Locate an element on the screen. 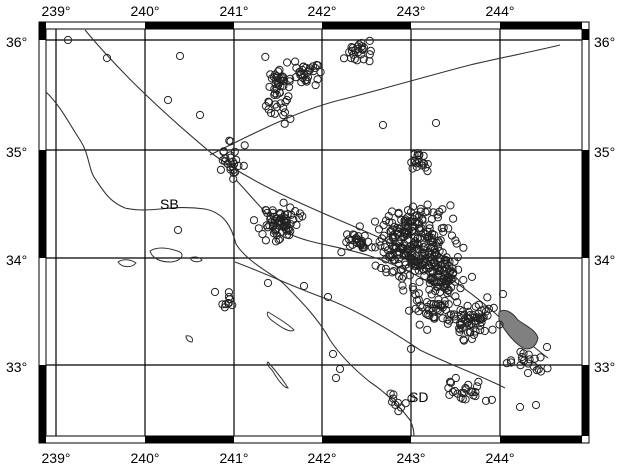 The image size is (618, 472). place-label-san-diego: SD is located at coordinates (418, 397).